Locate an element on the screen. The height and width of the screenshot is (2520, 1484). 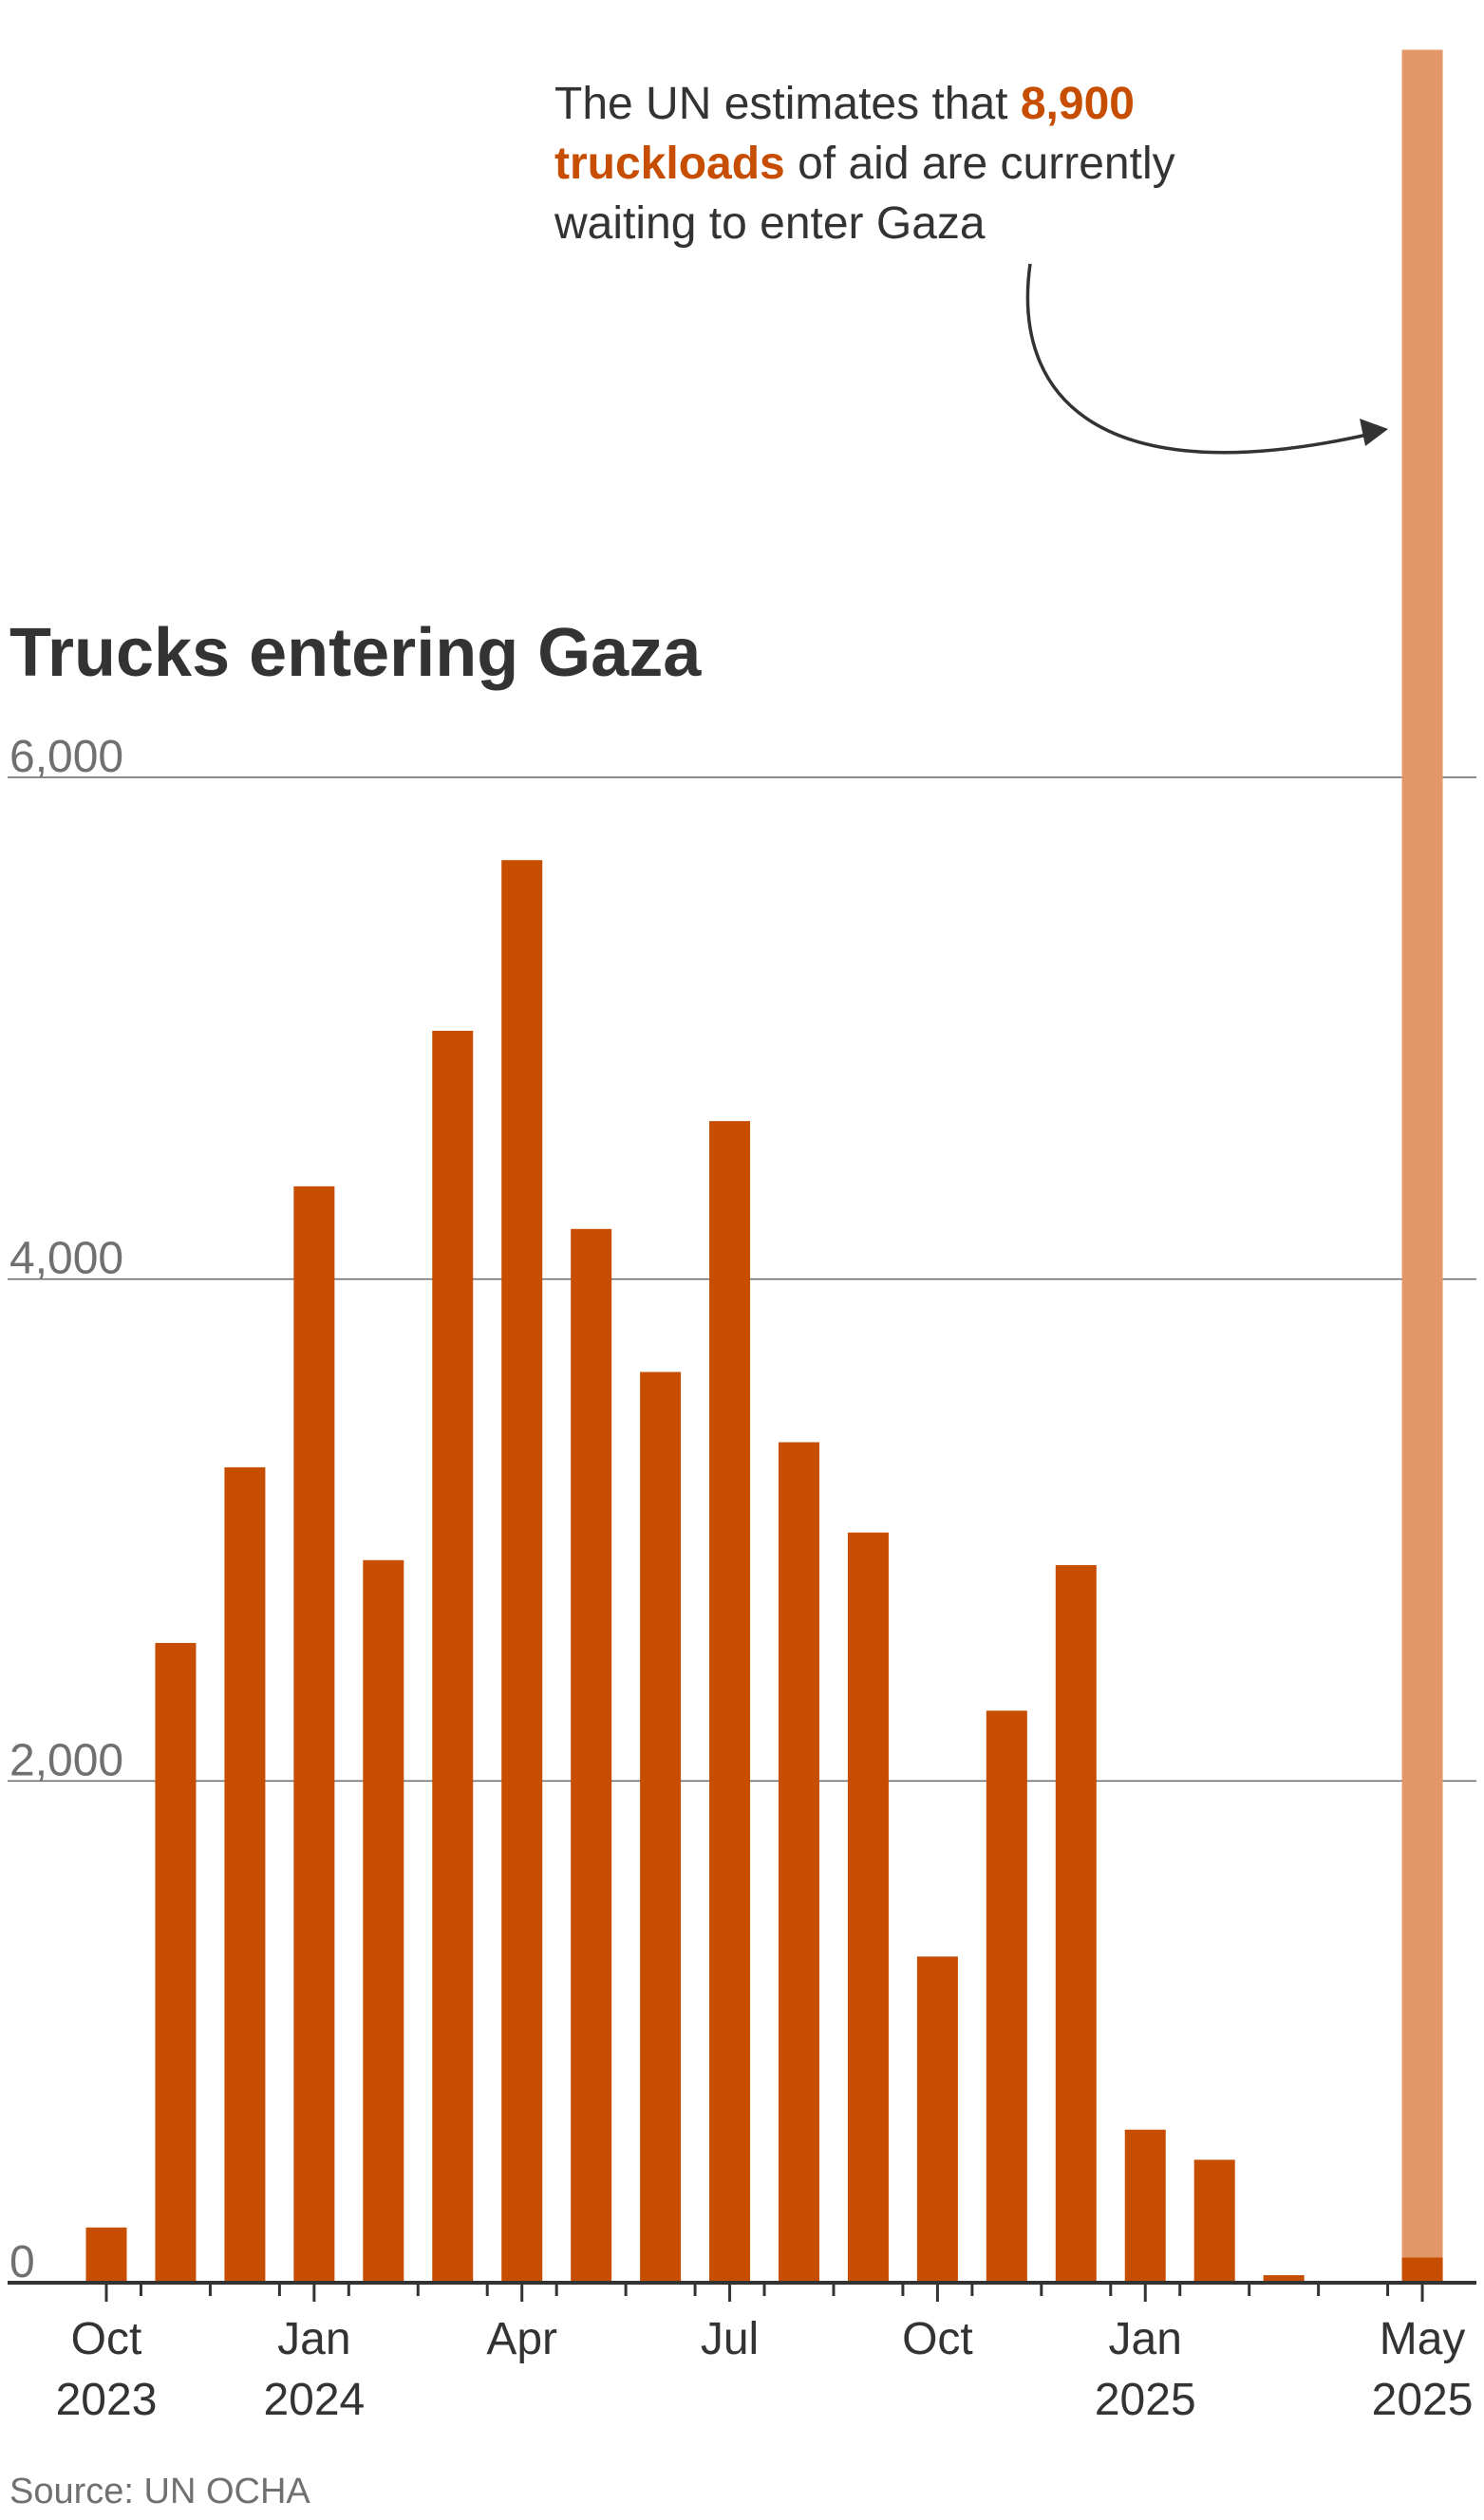
bar-may-2025 is located at coordinates (1422, 2270).